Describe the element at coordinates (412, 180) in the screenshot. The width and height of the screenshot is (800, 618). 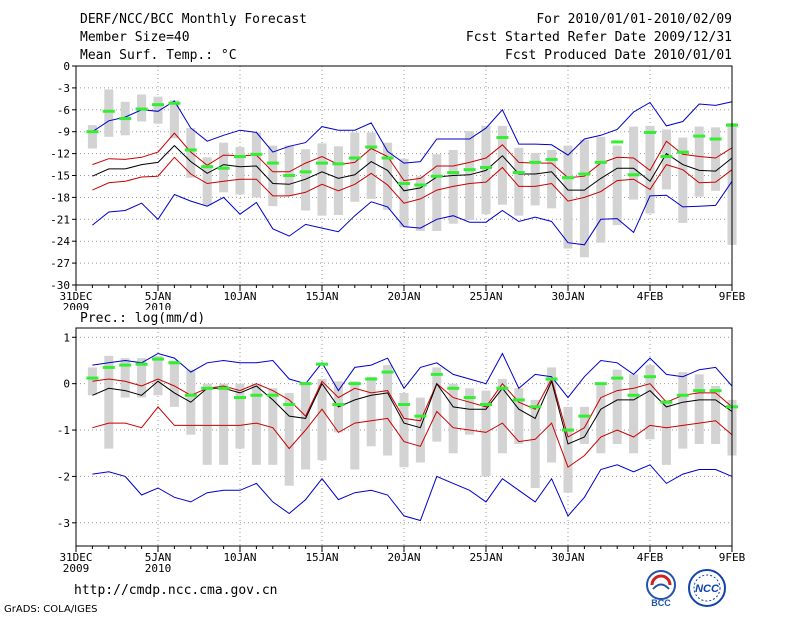
I see `series-line-p20` at that location.